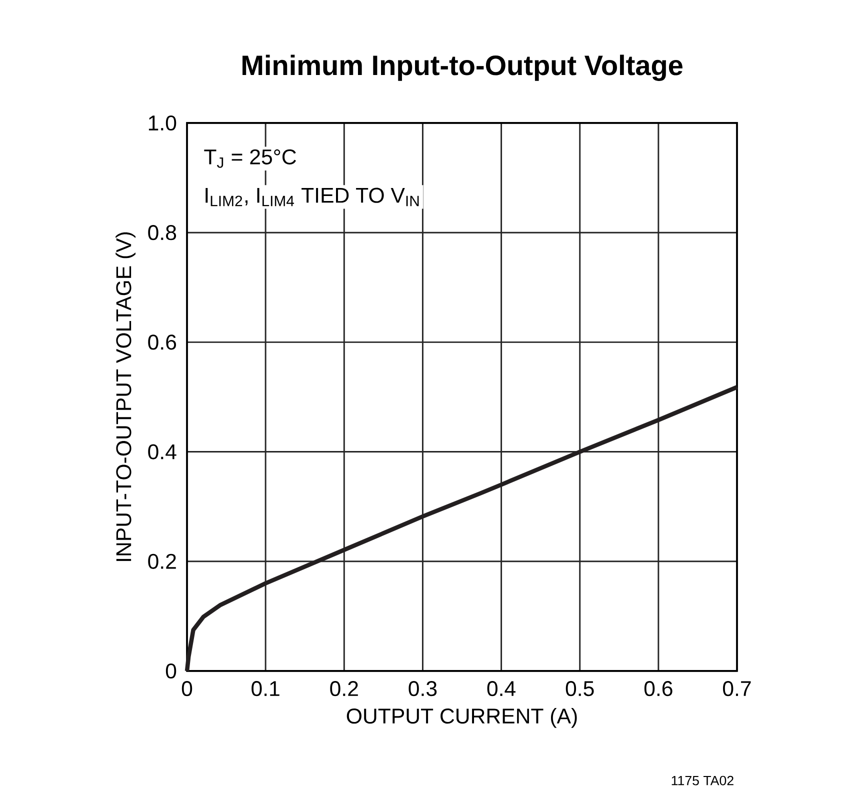 Image resolution: width=855 pixels, height=805 pixels. What do you see at coordinates (266, 688) in the screenshot?
I see `x-tick-label: 0.1` at bounding box center [266, 688].